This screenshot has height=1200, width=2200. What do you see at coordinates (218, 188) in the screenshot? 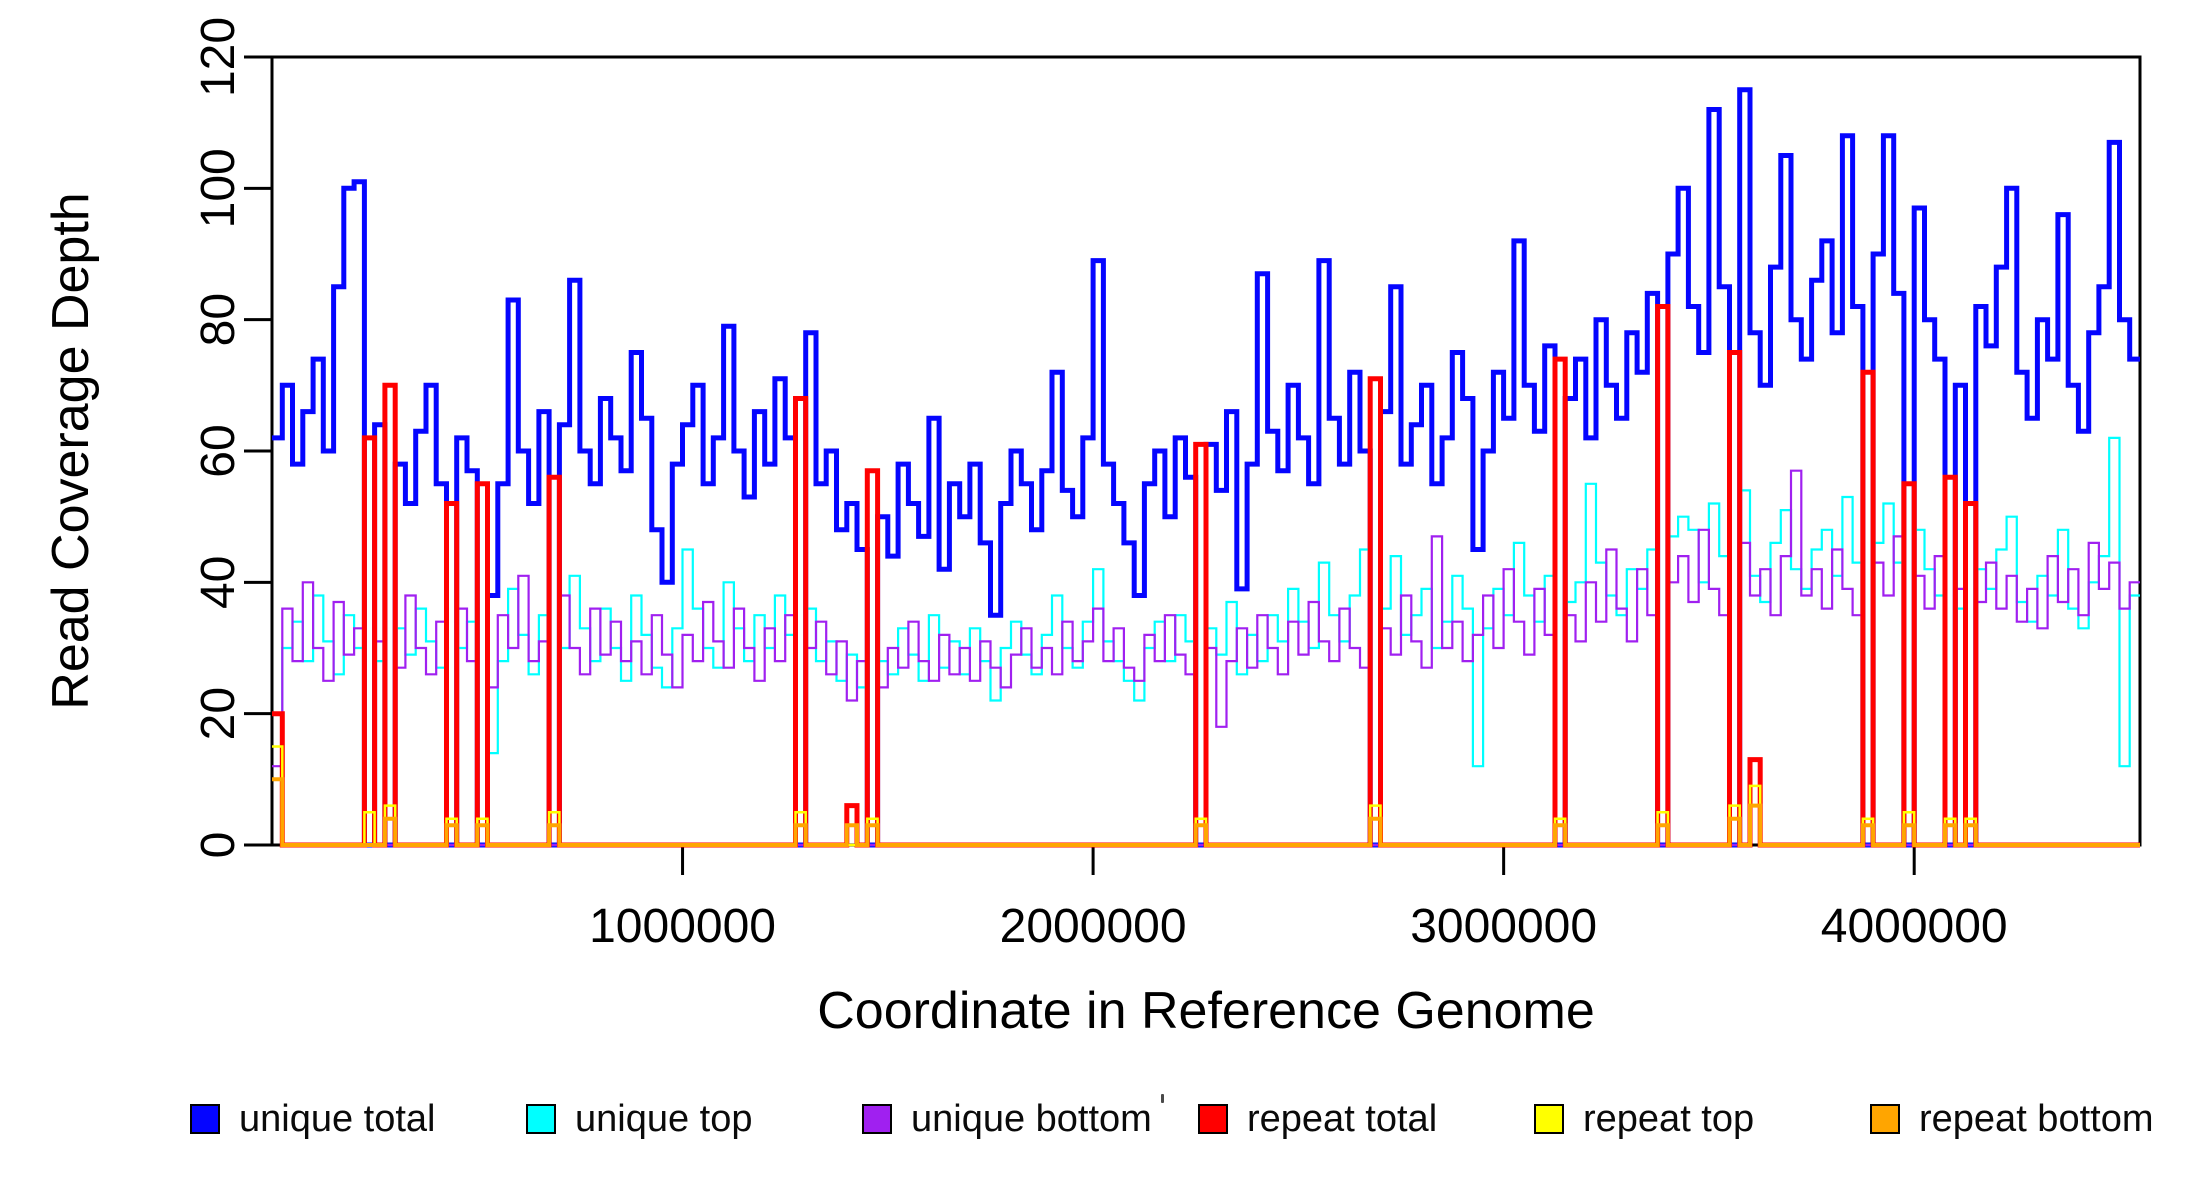
I see `y-tick-label: 100` at bounding box center [218, 188].